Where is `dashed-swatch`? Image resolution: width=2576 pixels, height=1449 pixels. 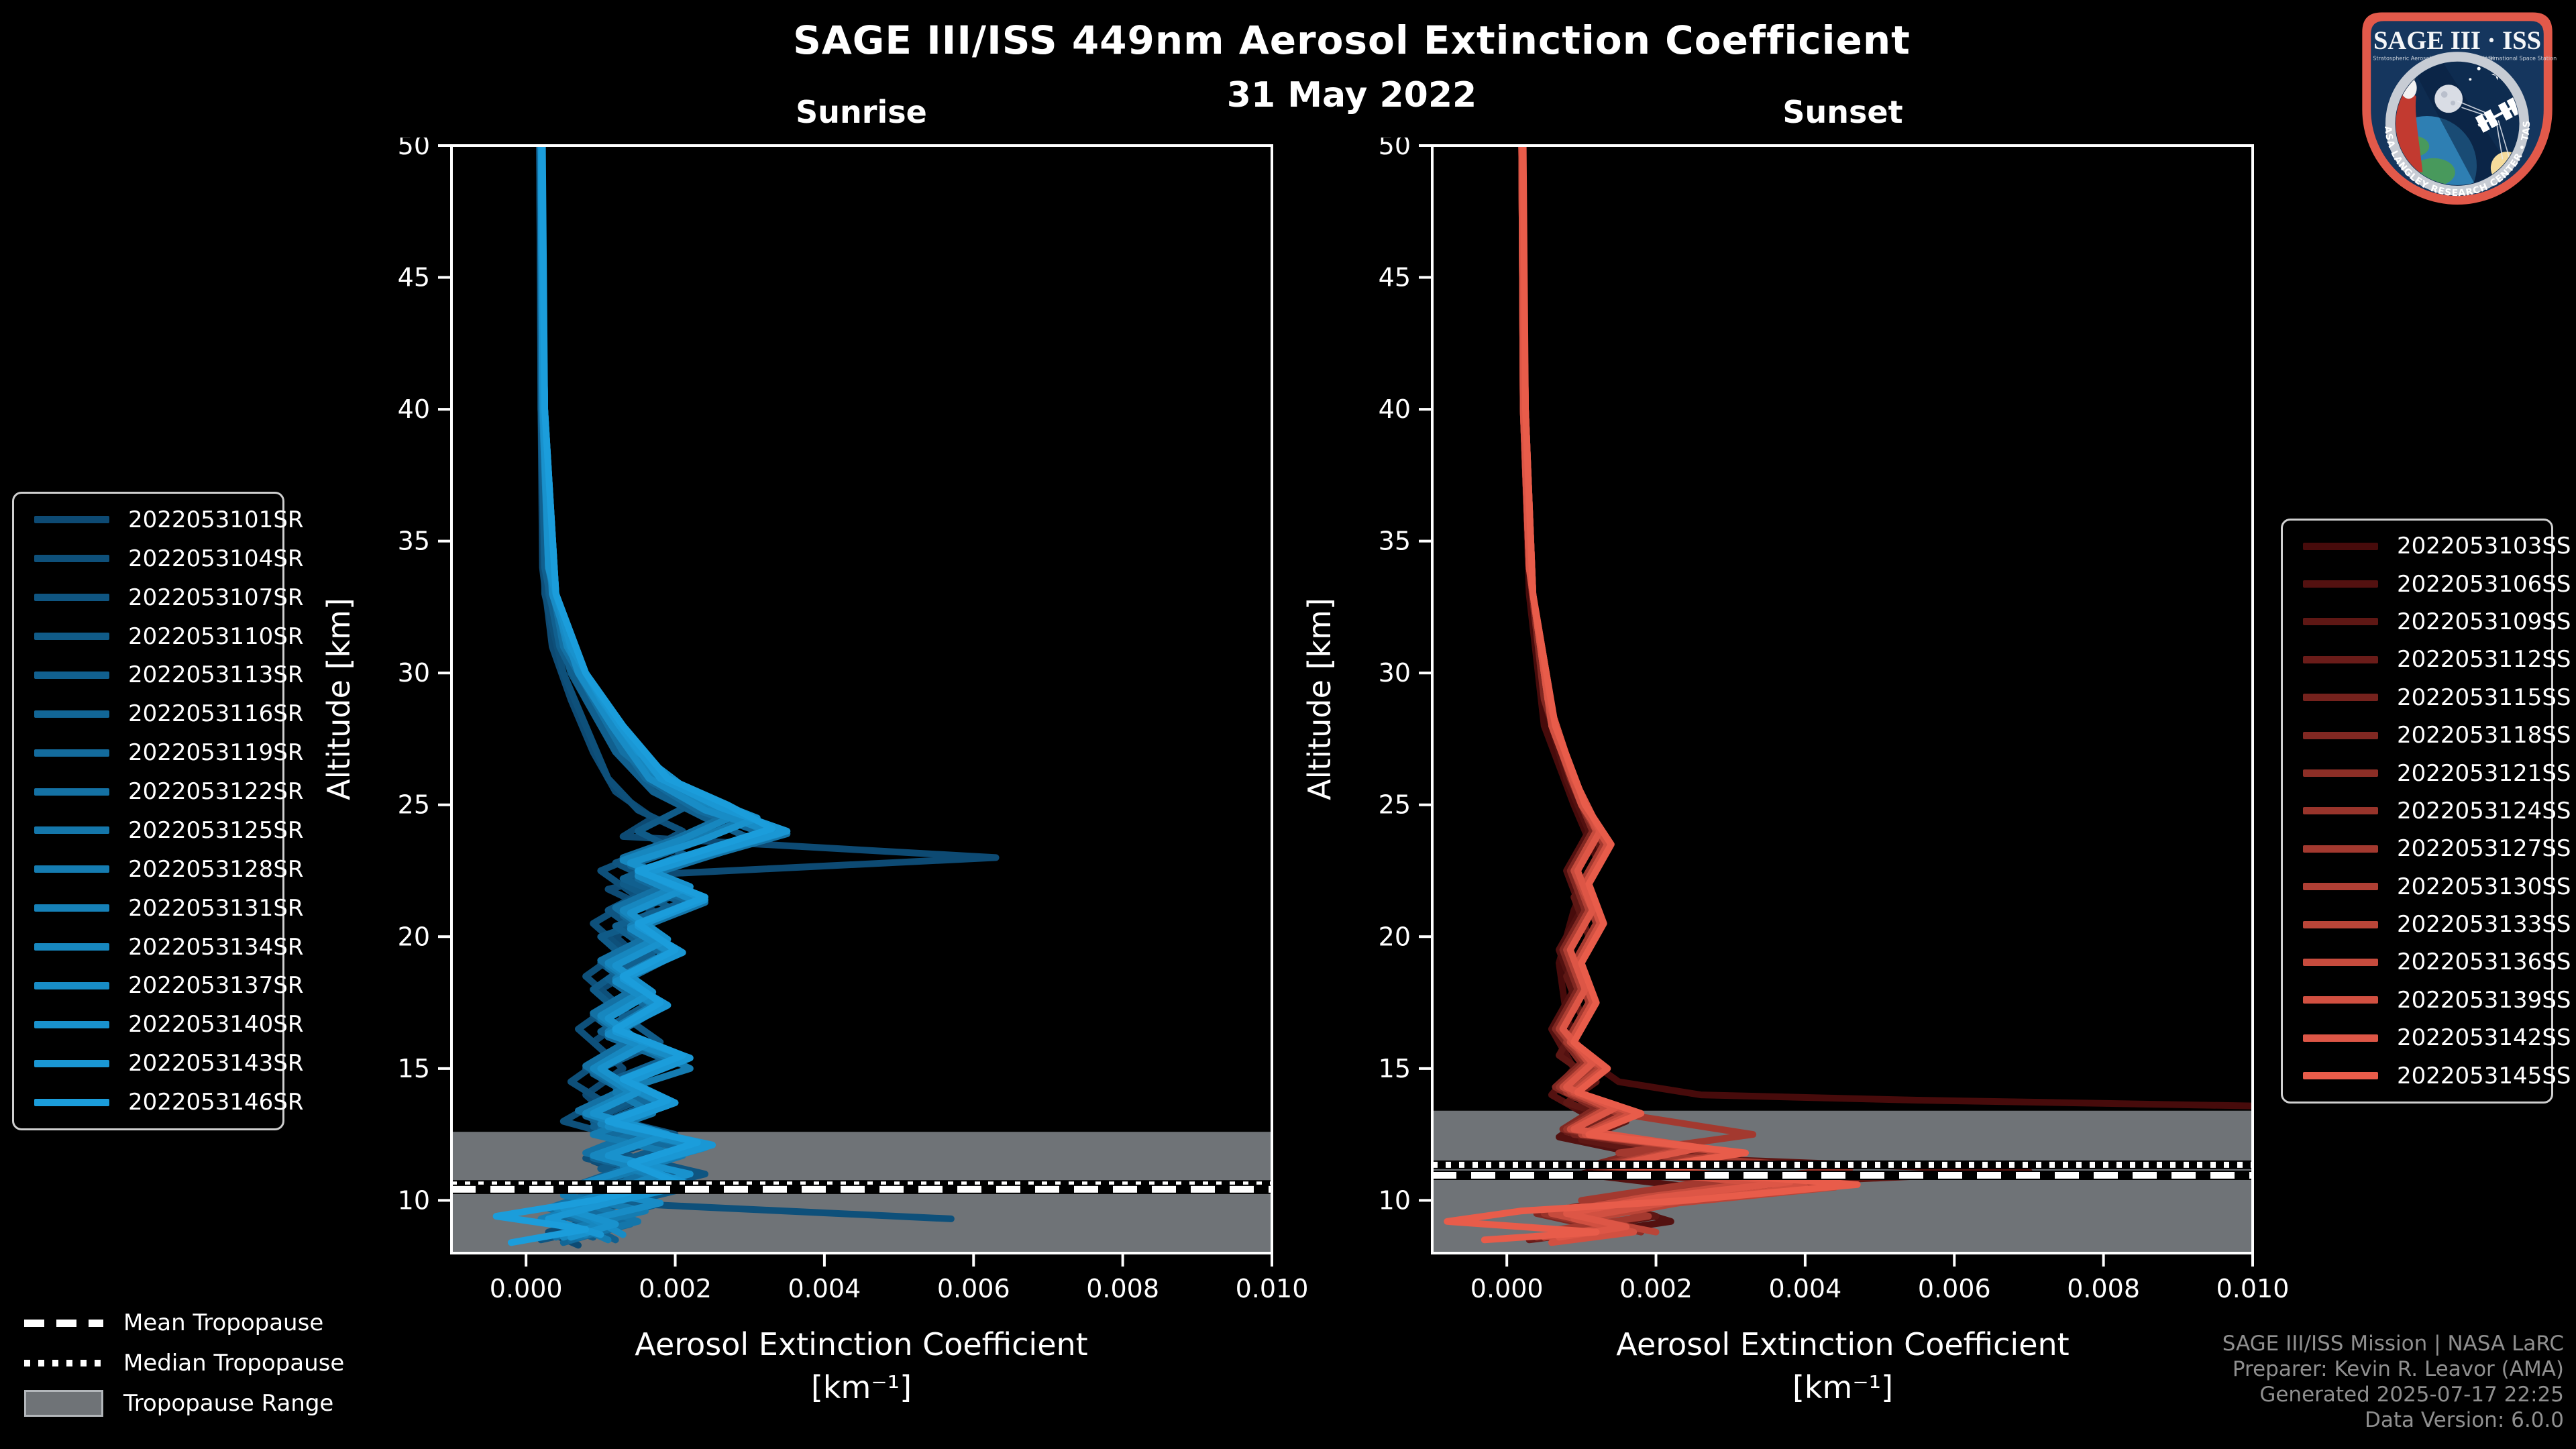
dashed-swatch is located at coordinates (63, 1323).